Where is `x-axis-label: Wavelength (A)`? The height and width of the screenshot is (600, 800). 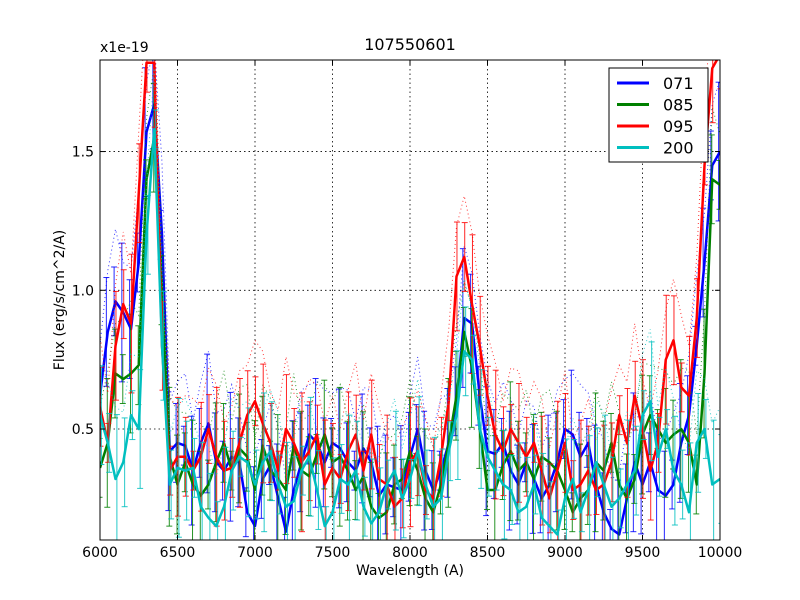 x-axis-label: Wavelength (A) is located at coordinates (410, 571).